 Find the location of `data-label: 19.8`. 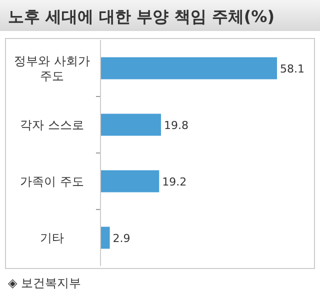

data-label: 19.8 is located at coordinates (176, 125).